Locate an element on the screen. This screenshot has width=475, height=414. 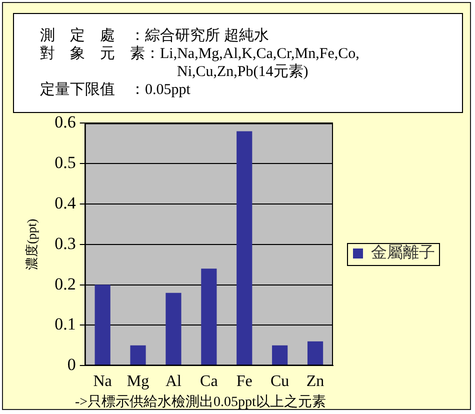
x-tick-label: Ca is located at coordinates (209, 381).